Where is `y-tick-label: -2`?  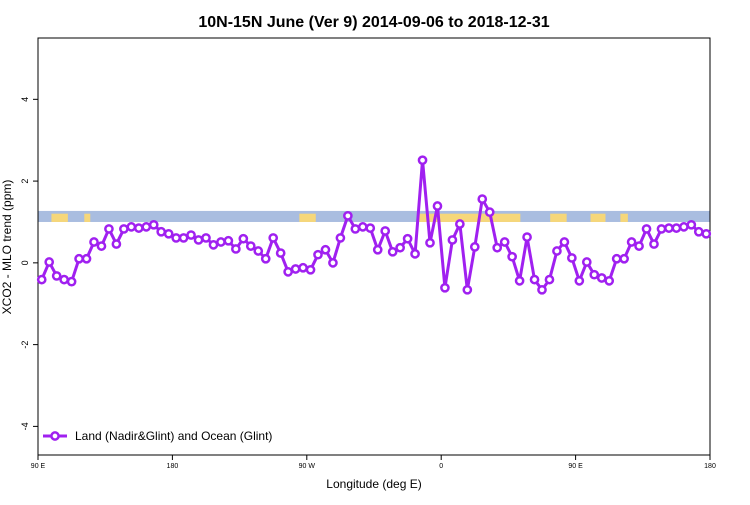
y-tick-label: -2 is located at coordinates (25, 345).